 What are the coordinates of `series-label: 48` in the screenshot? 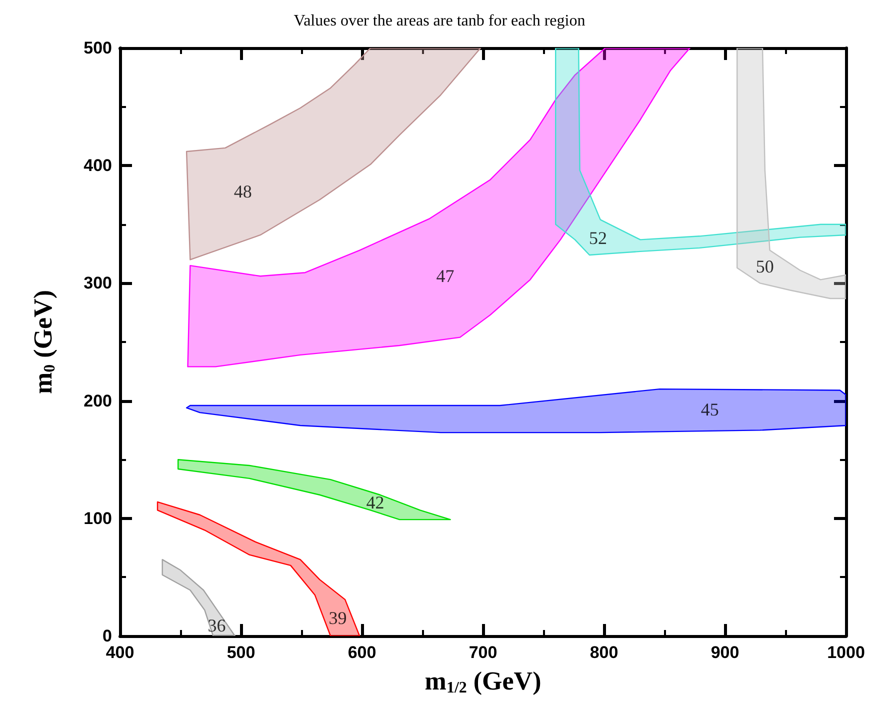 It's located at (243, 191).